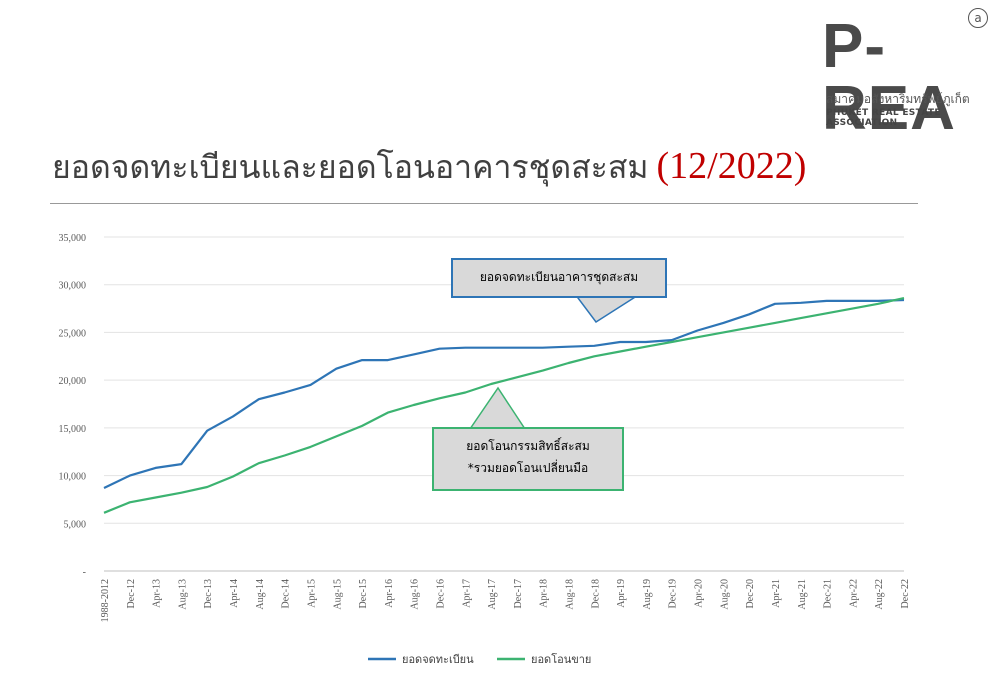 The width and height of the screenshot is (1006, 681). Describe the element at coordinates (73, 477) in the screenshot. I see `y-tick-label: 10,000` at that location.